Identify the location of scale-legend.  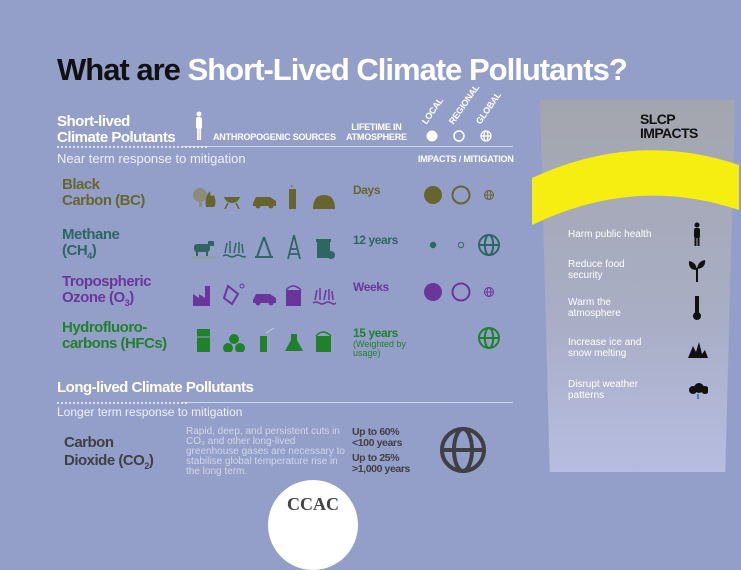
(459, 136).